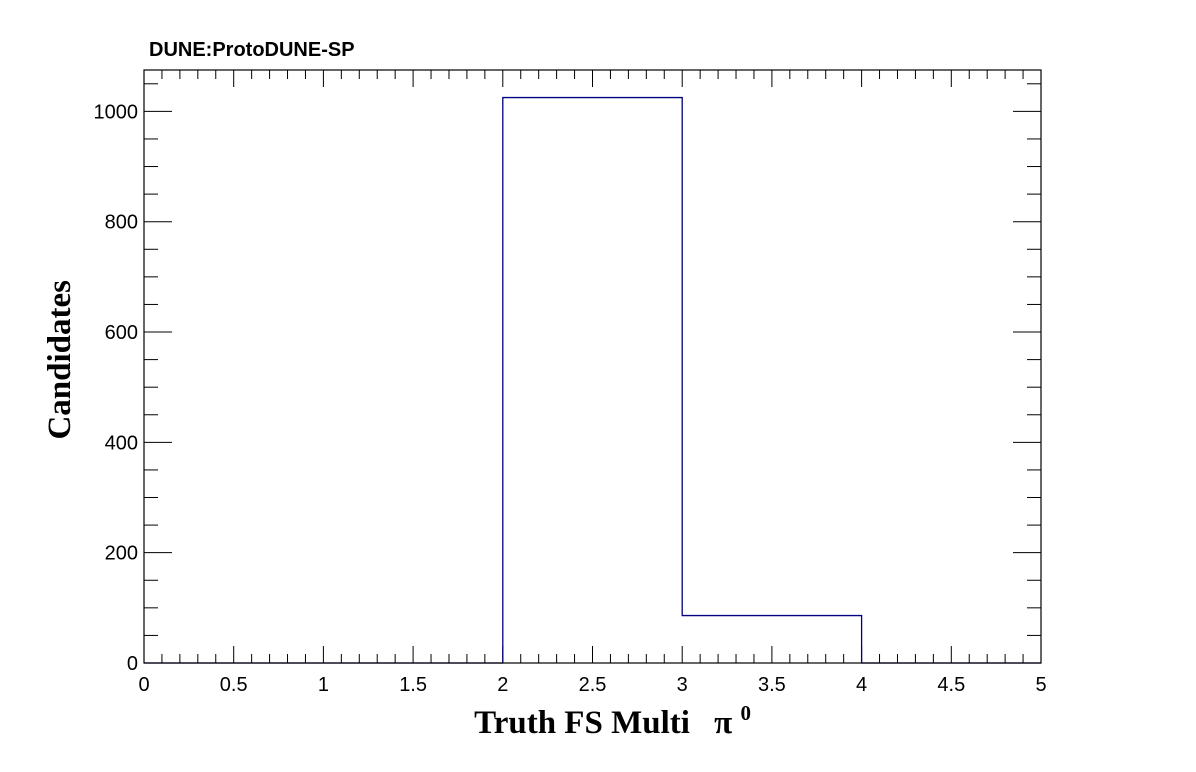 The image size is (1196, 772). What do you see at coordinates (951, 685) in the screenshot?
I see `x-tick-label: 4.5` at bounding box center [951, 685].